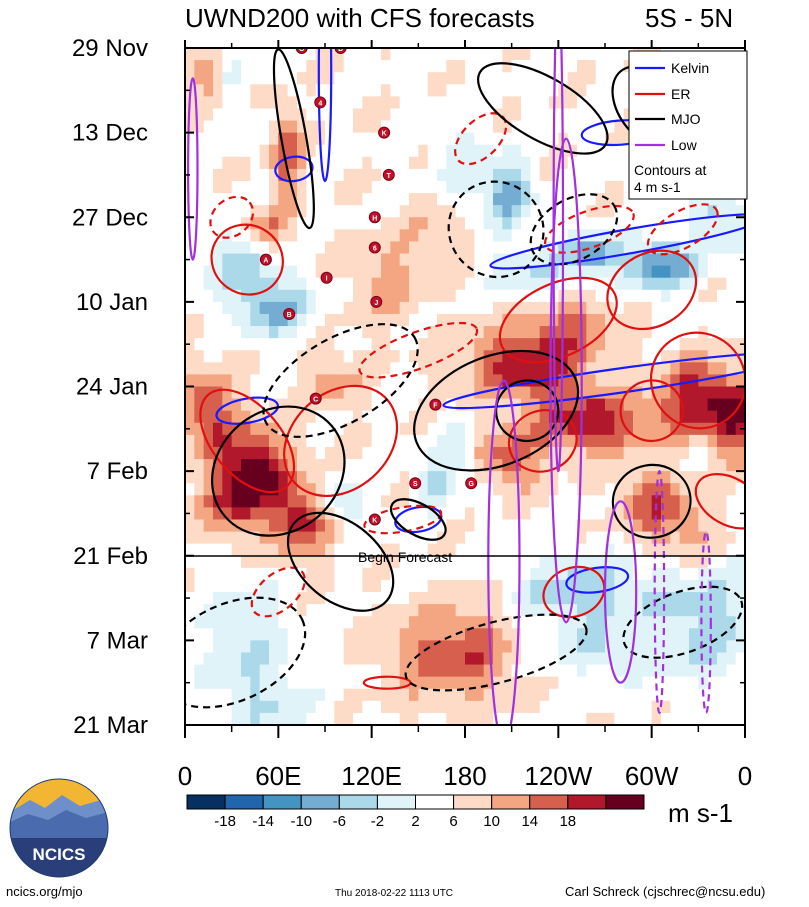  What do you see at coordinates (44, 891) in the screenshot?
I see `footer-site-link: ncics.org/mjo` at bounding box center [44, 891].